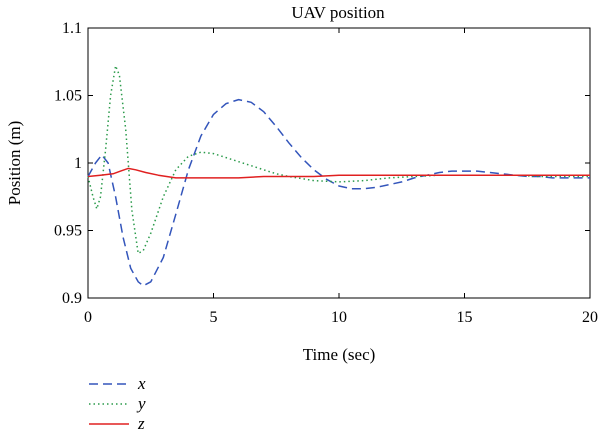 This screenshot has width=600, height=436. What do you see at coordinates (78, 163) in the screenshot?
I see `y-tick-label: 1` at bounding box center [78, 163].